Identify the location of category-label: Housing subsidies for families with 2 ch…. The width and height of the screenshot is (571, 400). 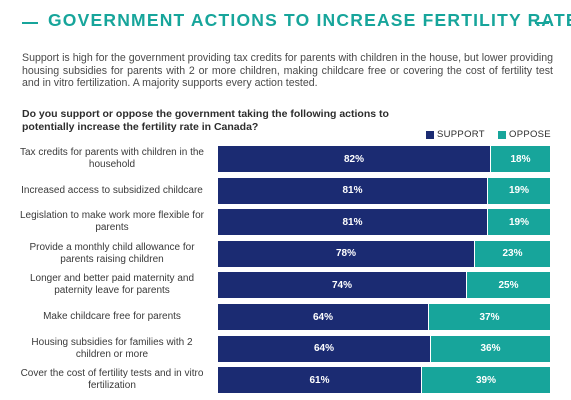
(112, 348).